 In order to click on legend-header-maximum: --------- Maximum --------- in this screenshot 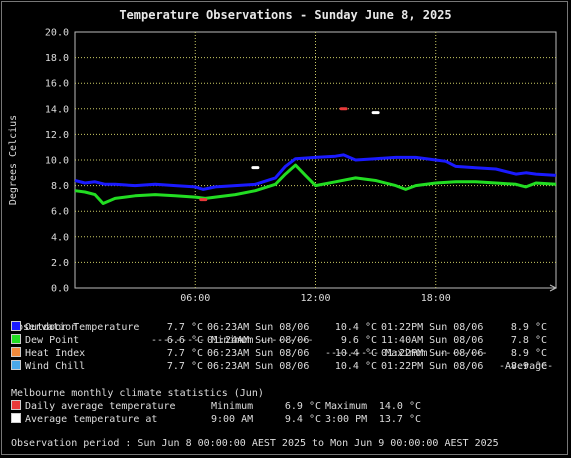, I will do `click(406, 353)`.